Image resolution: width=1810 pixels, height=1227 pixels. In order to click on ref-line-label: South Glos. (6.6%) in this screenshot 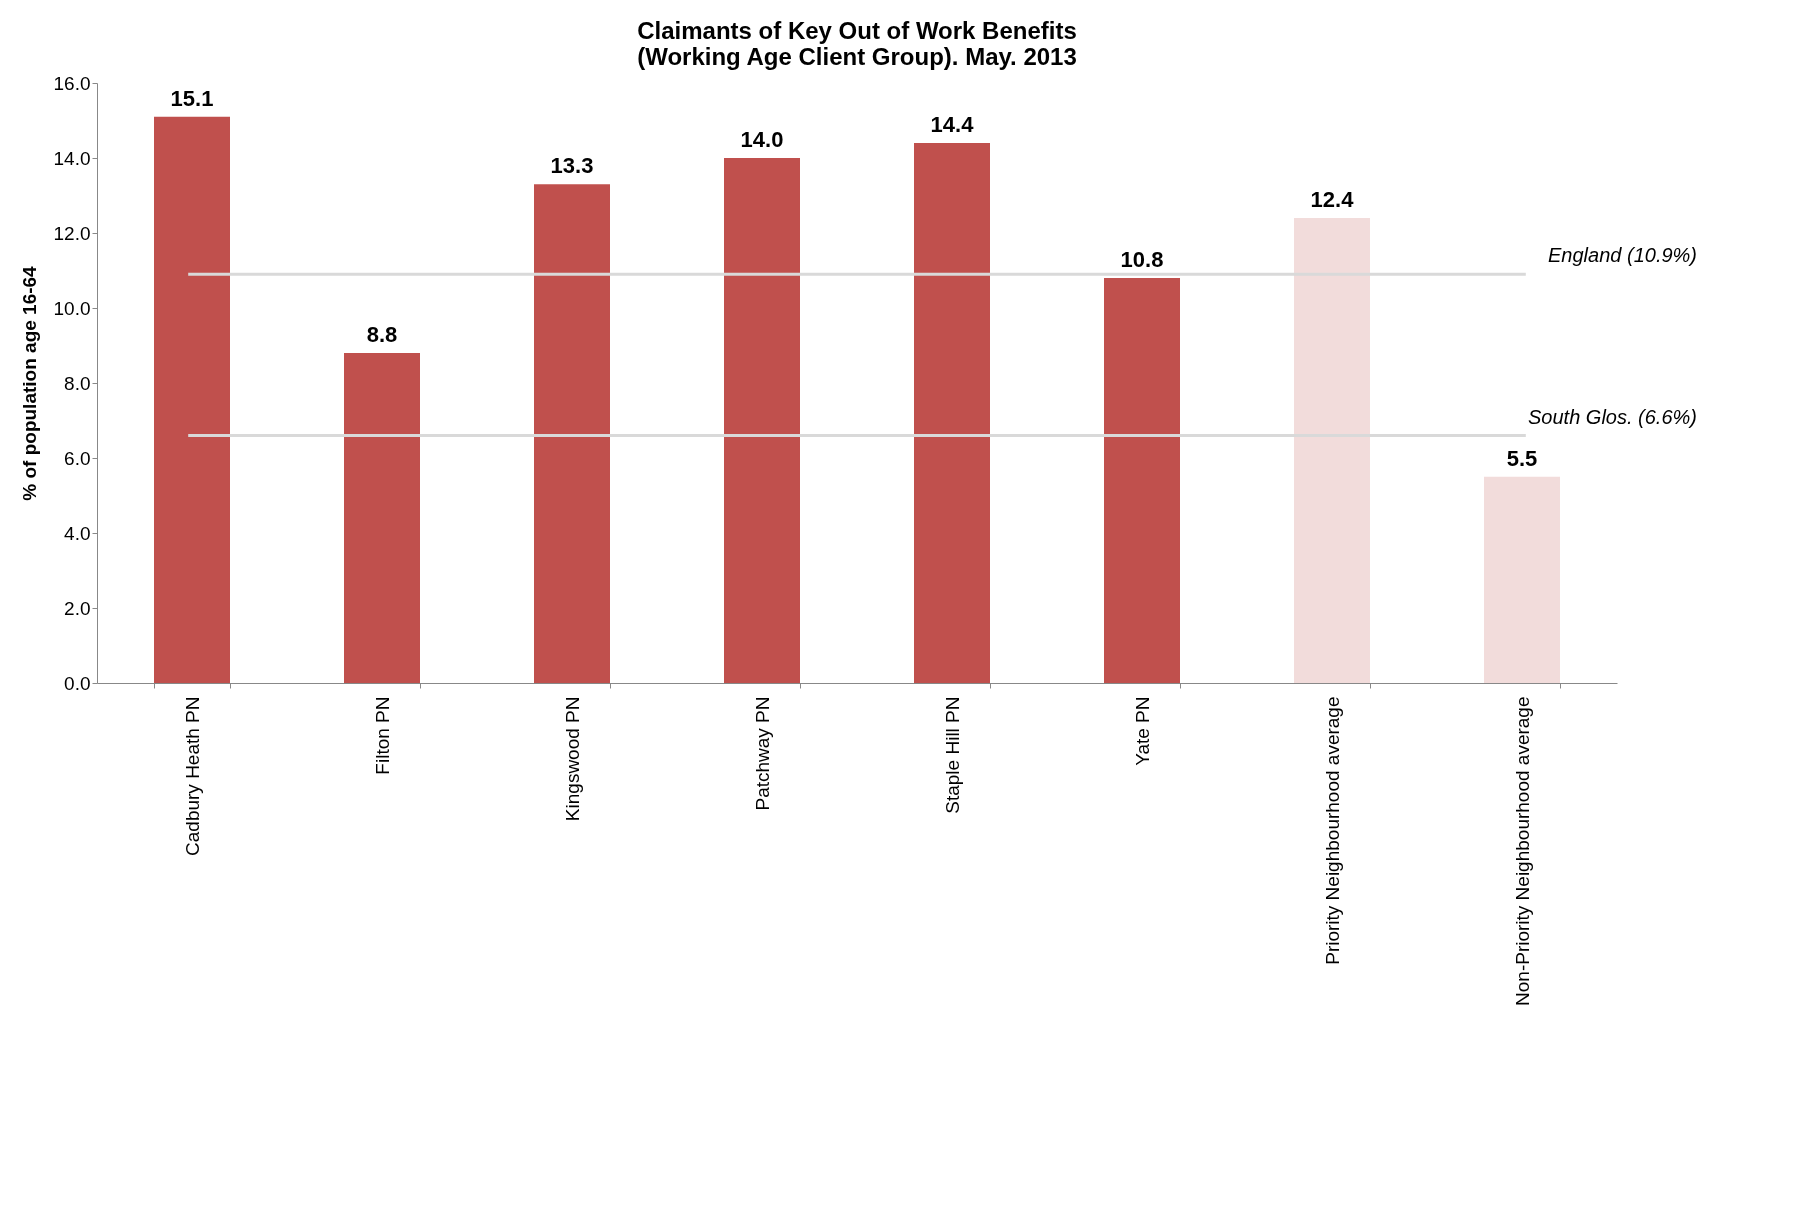, I will do `click(1612, 416)`.